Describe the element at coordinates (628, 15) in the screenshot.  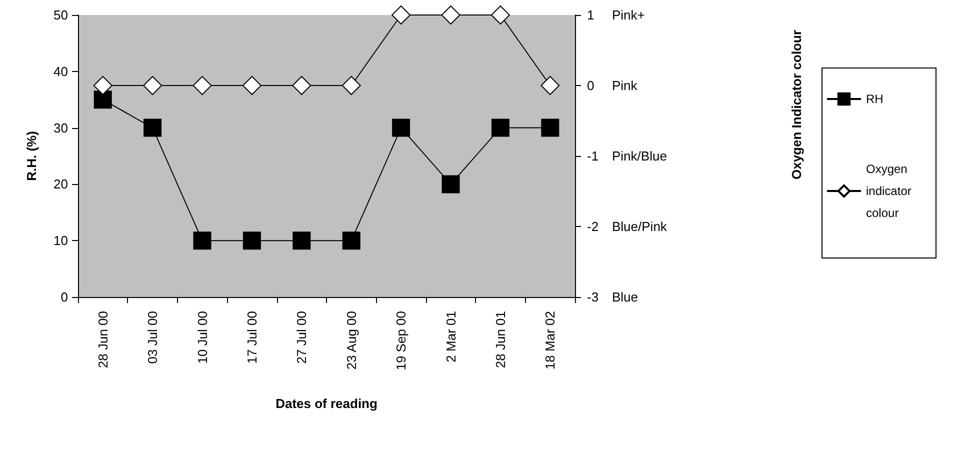
I see `text: Pink+` at that location.